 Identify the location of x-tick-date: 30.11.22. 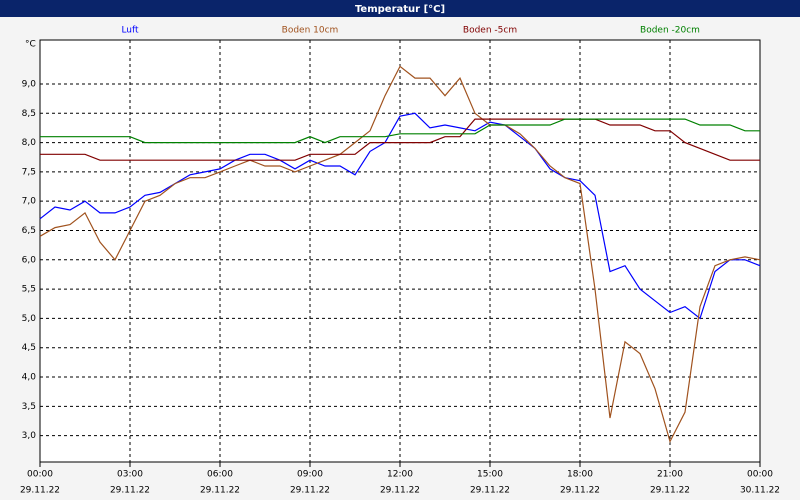
(760, 491).